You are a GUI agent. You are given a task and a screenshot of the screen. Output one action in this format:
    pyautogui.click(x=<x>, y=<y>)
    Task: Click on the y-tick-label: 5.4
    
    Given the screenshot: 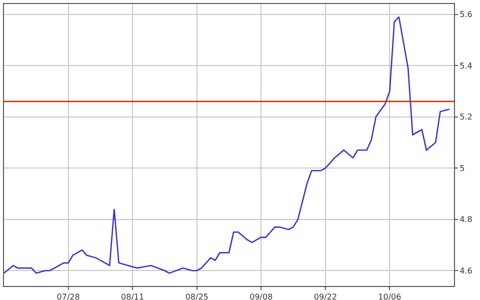 What is the action you would take?
    pyautogui.click(x=466, y=65)
    